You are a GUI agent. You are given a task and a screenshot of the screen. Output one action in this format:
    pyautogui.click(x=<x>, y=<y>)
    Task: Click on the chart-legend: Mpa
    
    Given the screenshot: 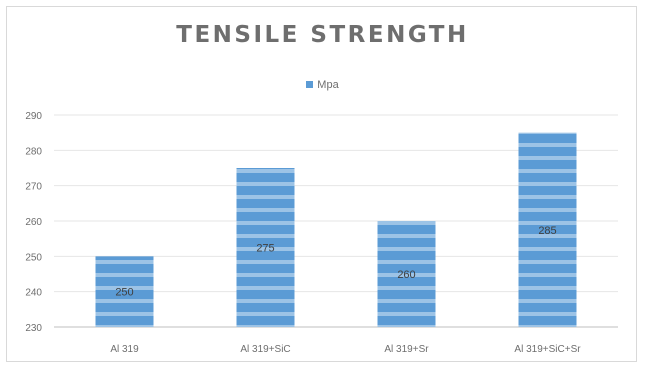 What is the action you would take?
    pyautogui.click(x=322, y=85)
    